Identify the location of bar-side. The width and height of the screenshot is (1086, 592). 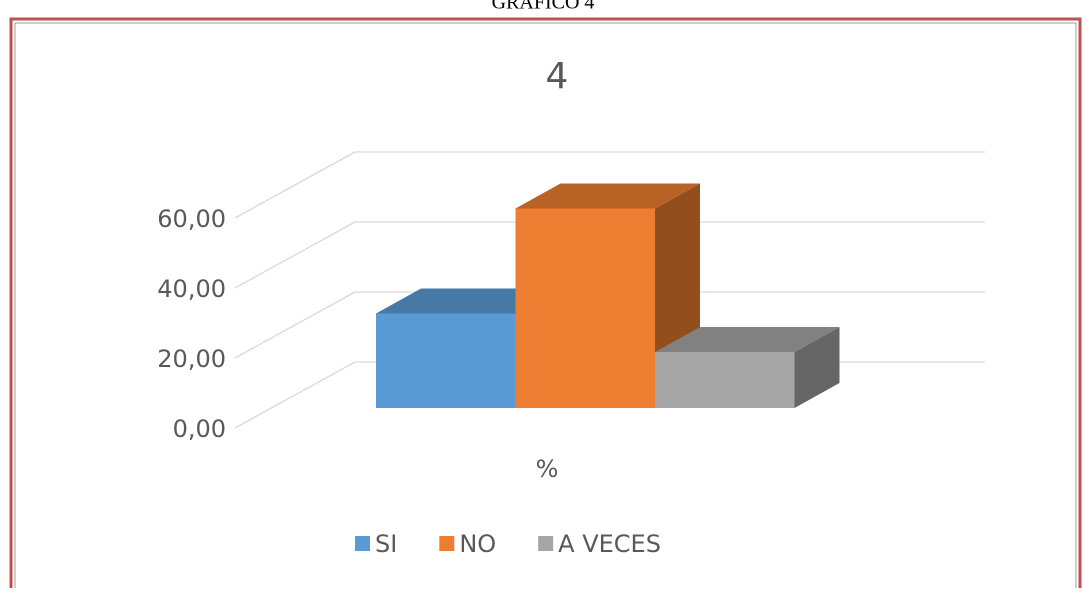
(817, 367).